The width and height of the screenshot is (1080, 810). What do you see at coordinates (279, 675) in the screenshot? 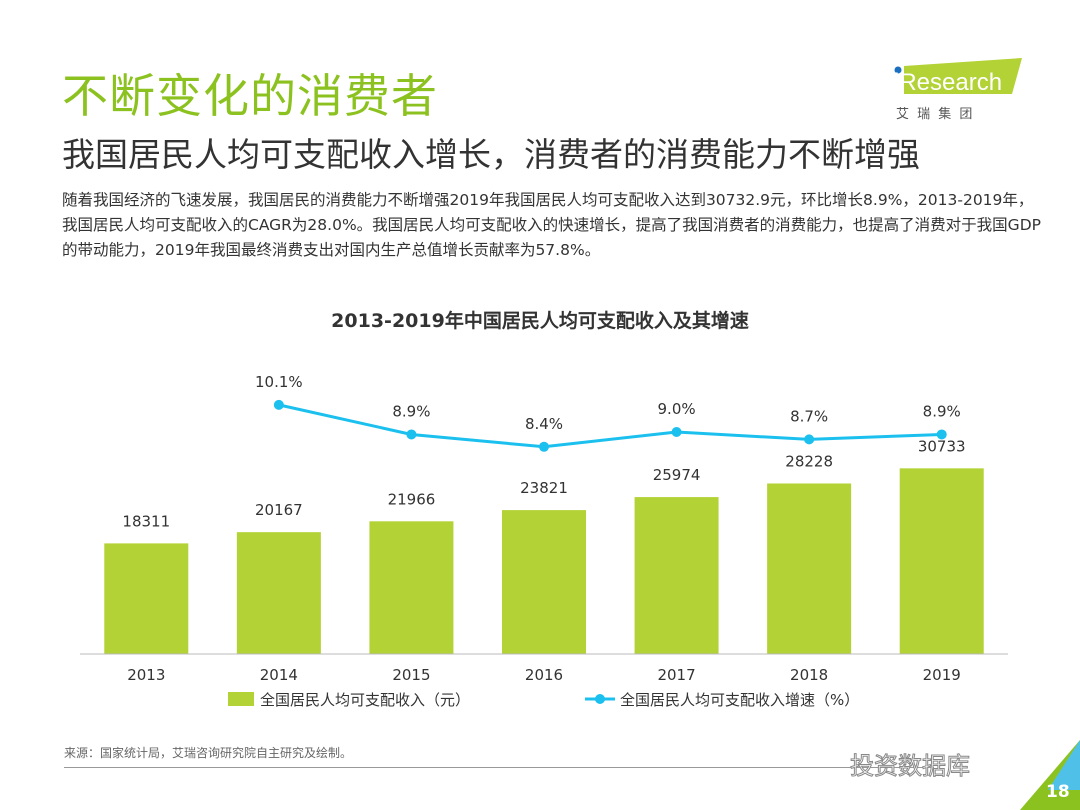
I see `x-tick-label: 2014` at bounding box center [279, 675].